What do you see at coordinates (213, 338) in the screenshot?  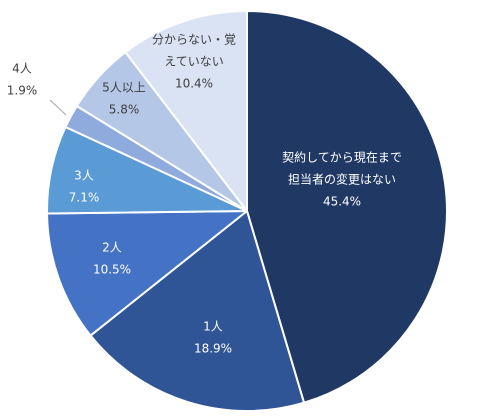 I see `slice-label: 1人 18.9%` at bounding box center [213, 338].